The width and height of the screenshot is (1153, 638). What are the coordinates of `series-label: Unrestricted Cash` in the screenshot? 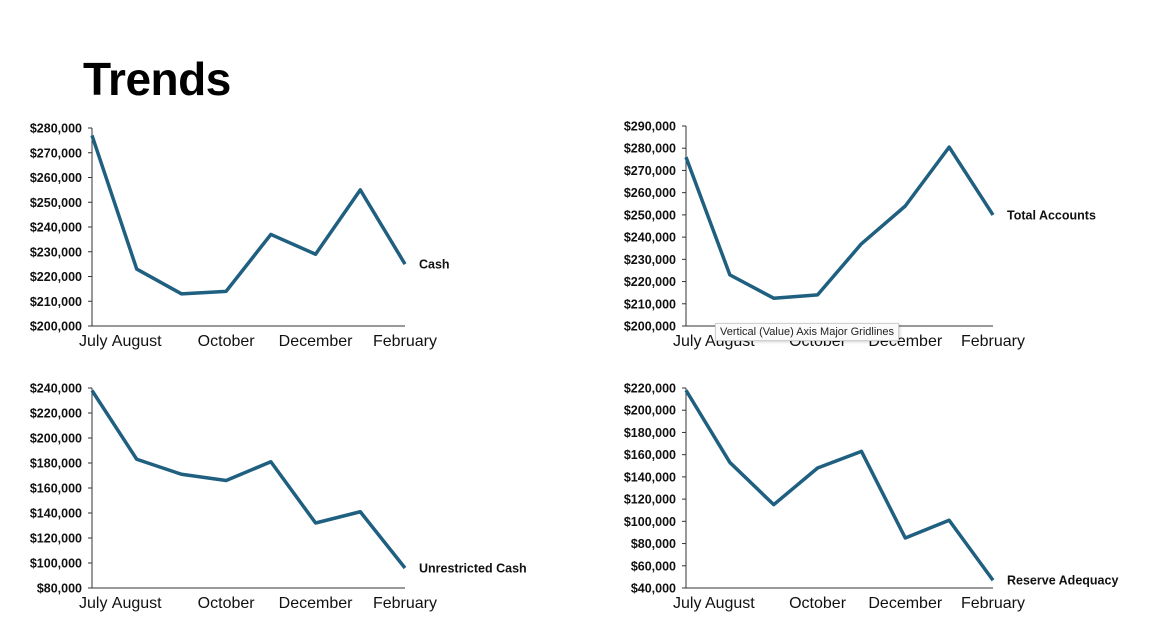 It's located at (473, 569).